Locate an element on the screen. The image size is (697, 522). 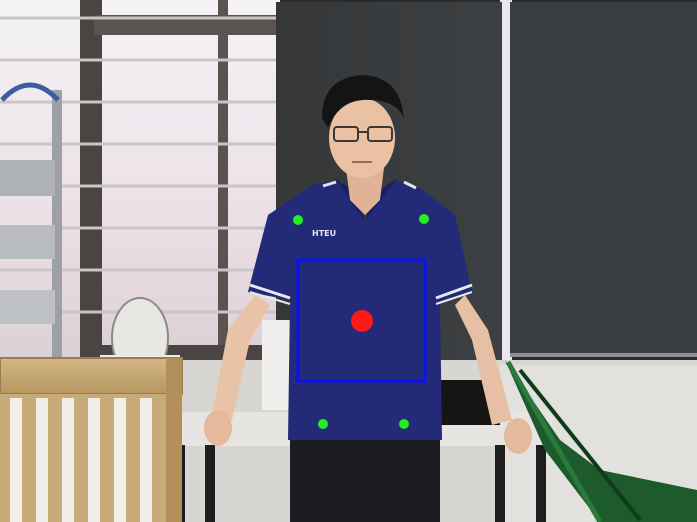
tracking-overlay is located at coordinates (361, 321).